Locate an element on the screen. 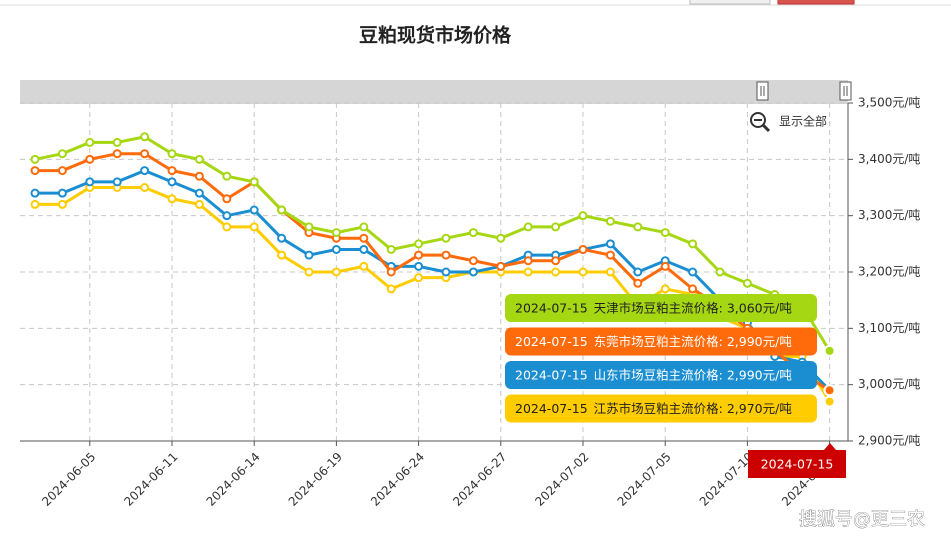  crosshair-label: 2024-07-15 is located at coordinates (797, 464).